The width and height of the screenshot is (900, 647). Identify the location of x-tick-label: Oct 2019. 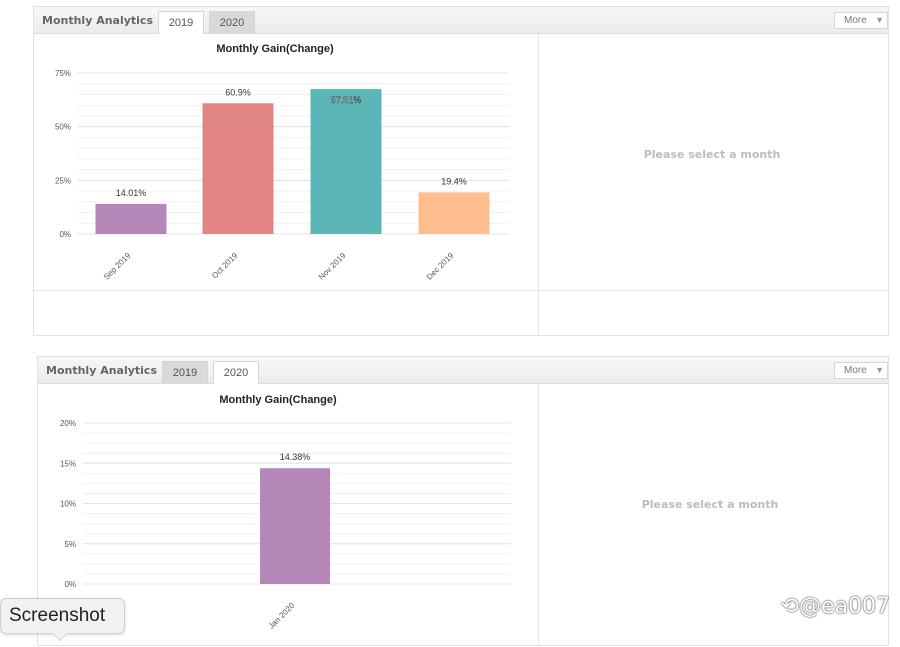
(225, 266).